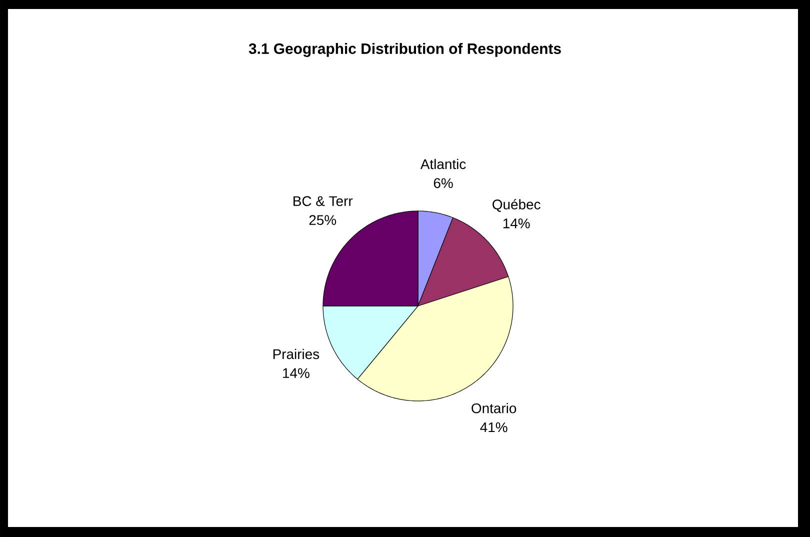  What do you see at coordinates (443, 183) in the screenshot?
I see `data-label: 6%` at bounding box center [443, 183].